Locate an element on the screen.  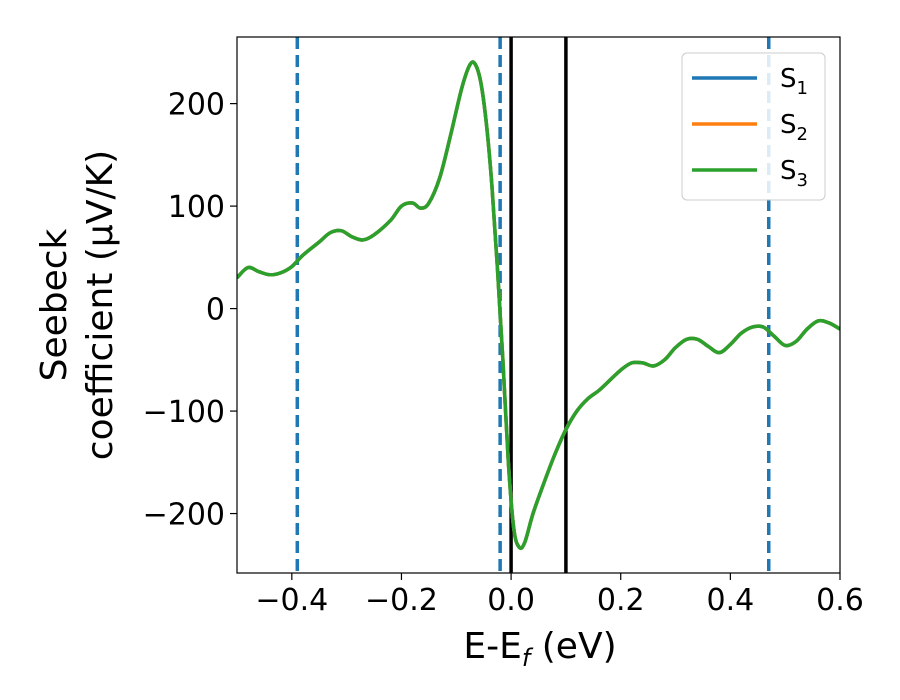
legend-box is located at coordinates (753, 126).